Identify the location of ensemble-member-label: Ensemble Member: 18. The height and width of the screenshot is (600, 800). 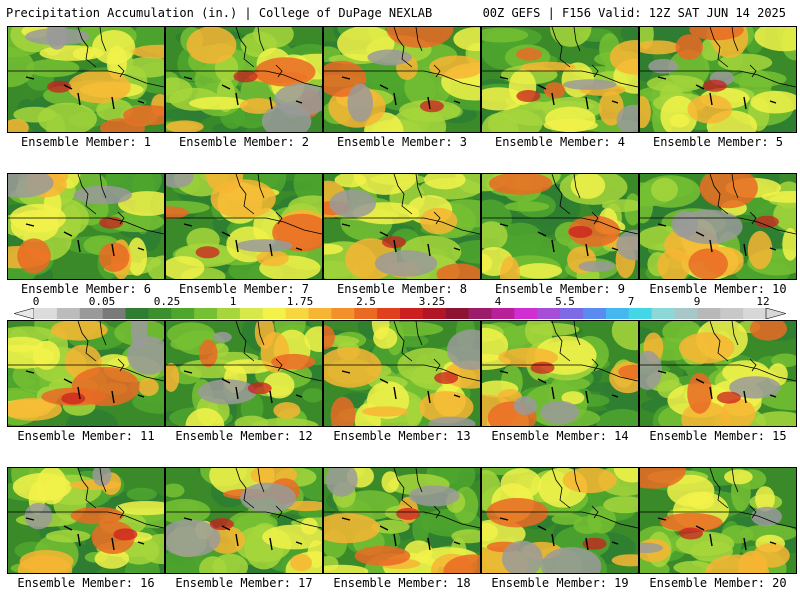
(402, 583).